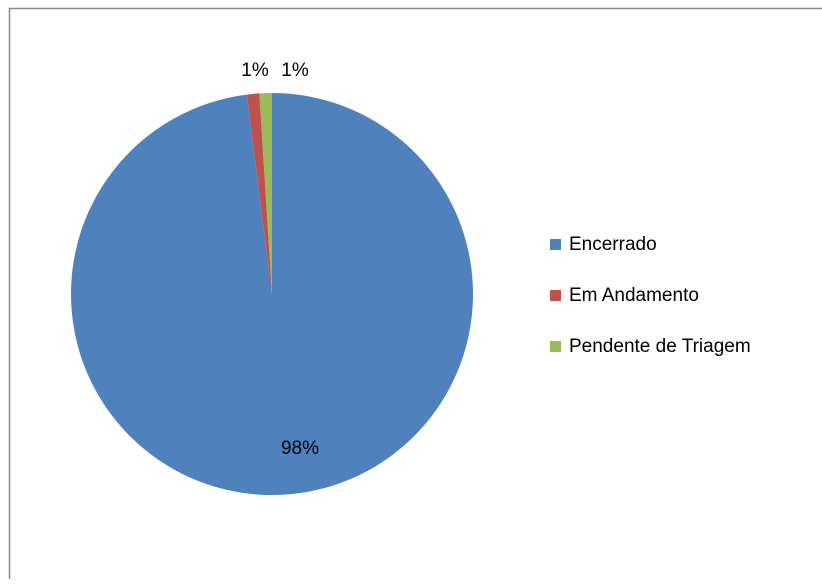 The image size is (822, 584). I want to click on legend-label: Pendente de Triagem, so click(660, 346).